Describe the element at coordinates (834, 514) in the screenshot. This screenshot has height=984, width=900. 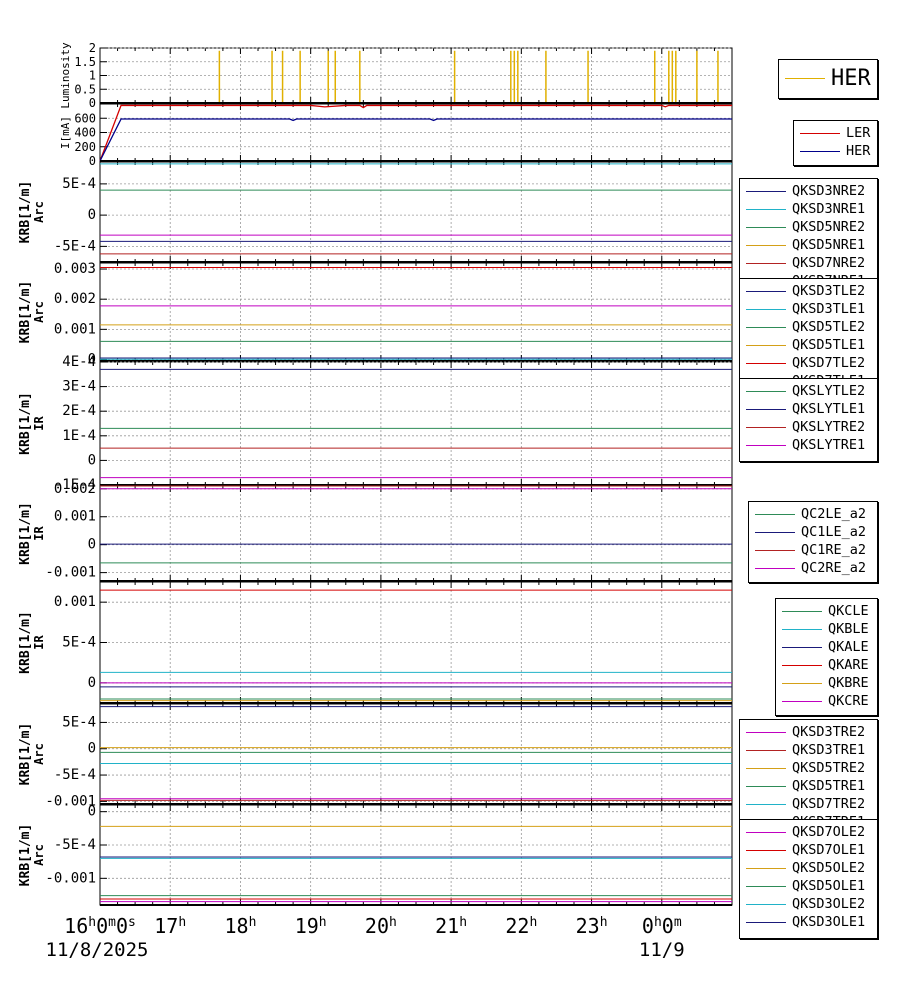
I see `legend-label: QC2LE_a2` at that location.